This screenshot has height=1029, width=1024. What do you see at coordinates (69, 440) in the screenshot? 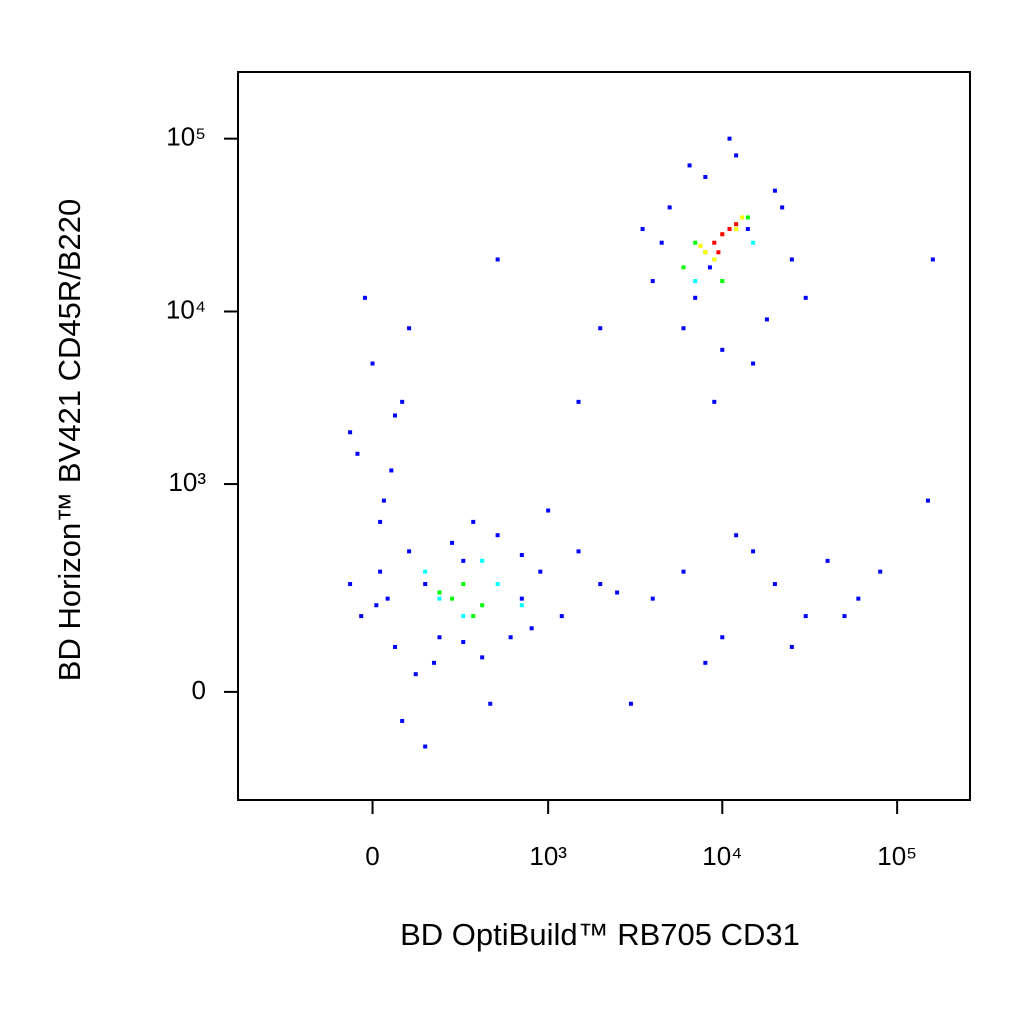
I see `y-axis-title: BD Horizon™ BV421 CD45R/B220` at bounding box center [69, 440].